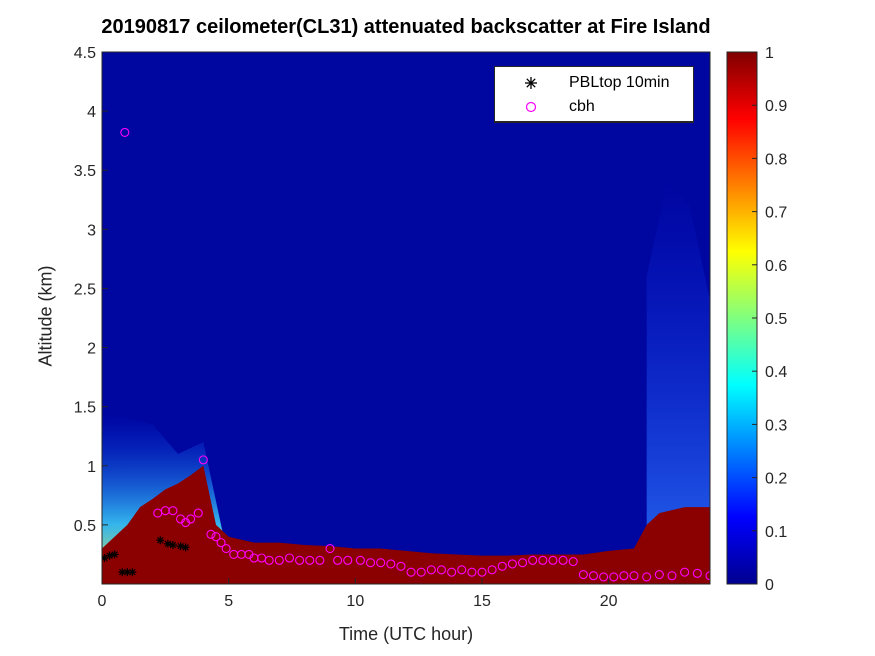 This screenshot has width=875, height=656. What do you see at coordinates (769, 53) in the screenshot?
I see `colorbar-tick-label: 1` at bounding box center [769, 53].